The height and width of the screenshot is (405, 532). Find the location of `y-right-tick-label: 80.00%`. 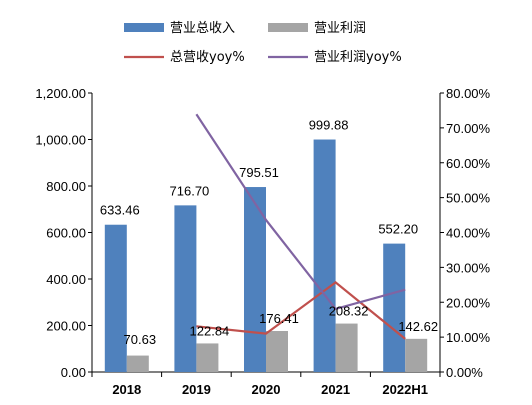

y-right-tick-label: 80.00% is located at coordinates (468, 93).